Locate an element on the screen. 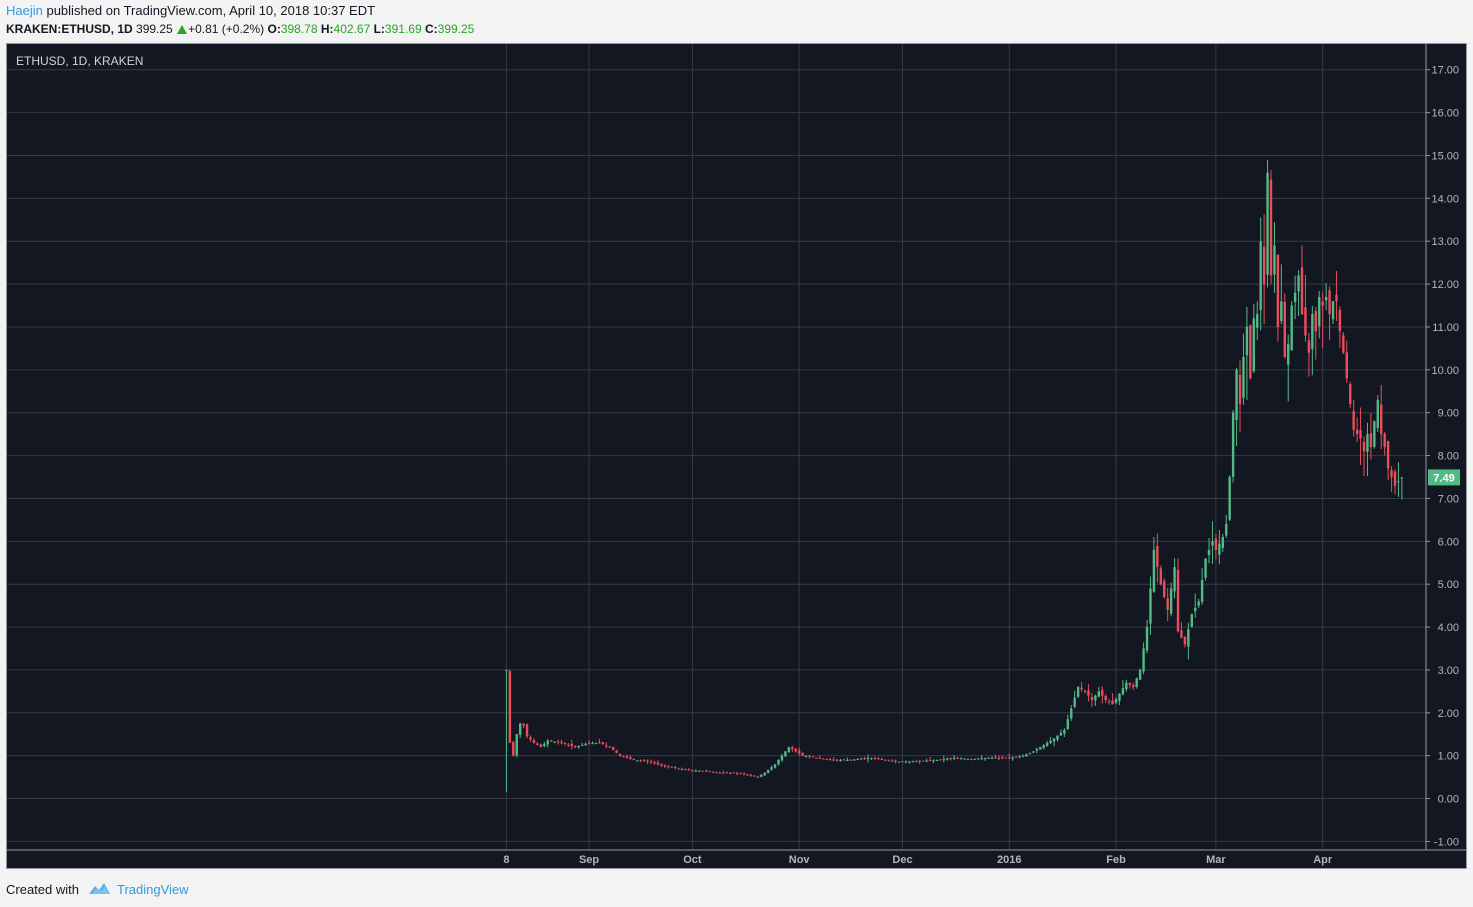  tradingview-cloud-icon is located at coordinates (99, 889).